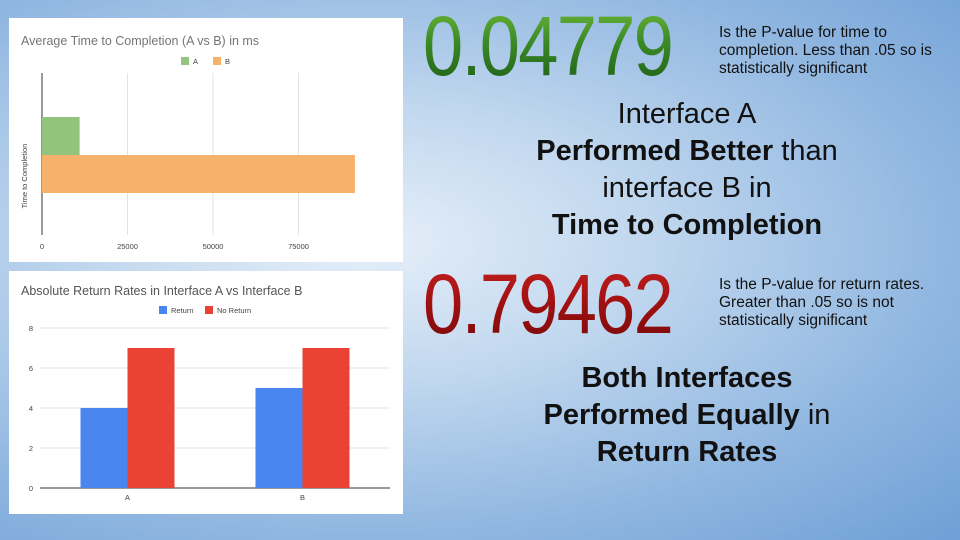  What do you see at coordinates (31, 328) in the screenshot?
I see `y-tick-label: 8` at bounding box center [31, 328].